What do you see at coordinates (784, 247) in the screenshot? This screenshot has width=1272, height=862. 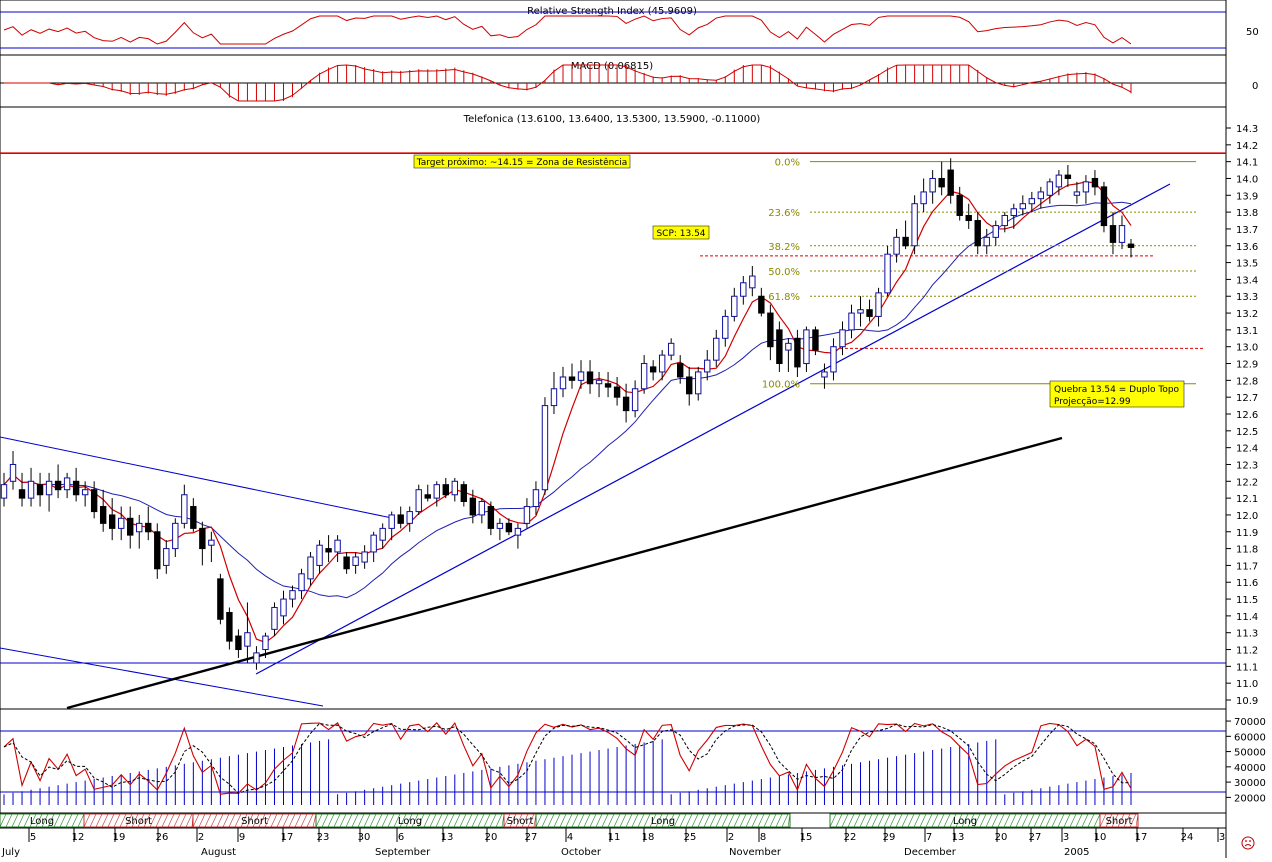 I see `fib-level-label: 38.2%` at bounding box center [784, 247].